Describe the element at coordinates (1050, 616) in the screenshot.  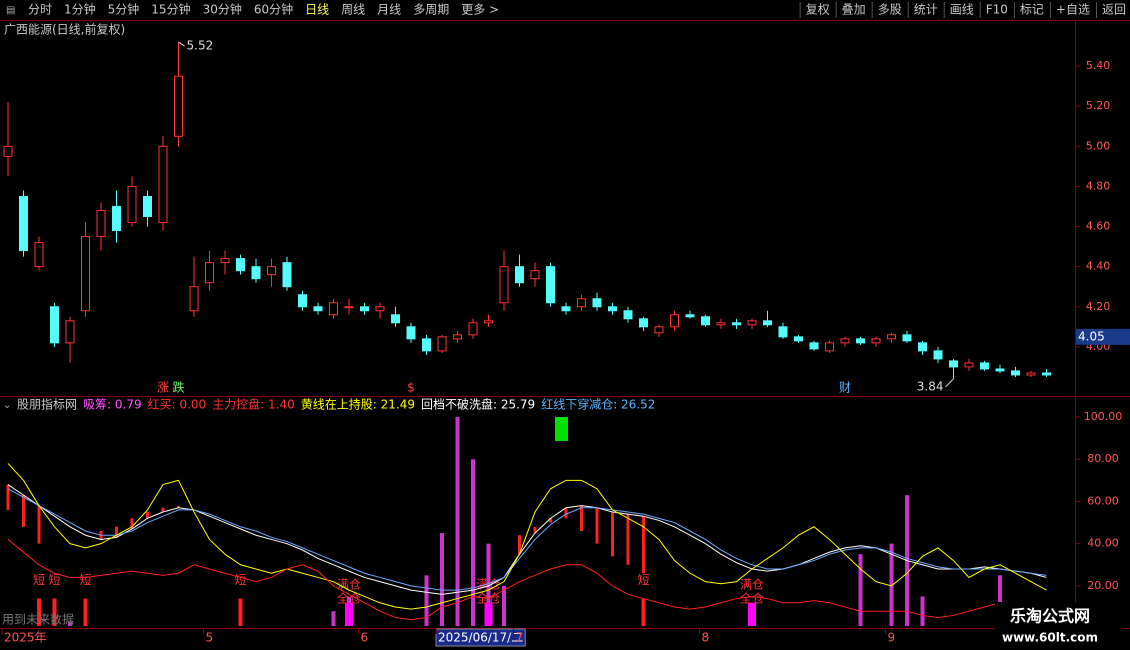
I see `watermark-title: 乐淘公式网` at that location.